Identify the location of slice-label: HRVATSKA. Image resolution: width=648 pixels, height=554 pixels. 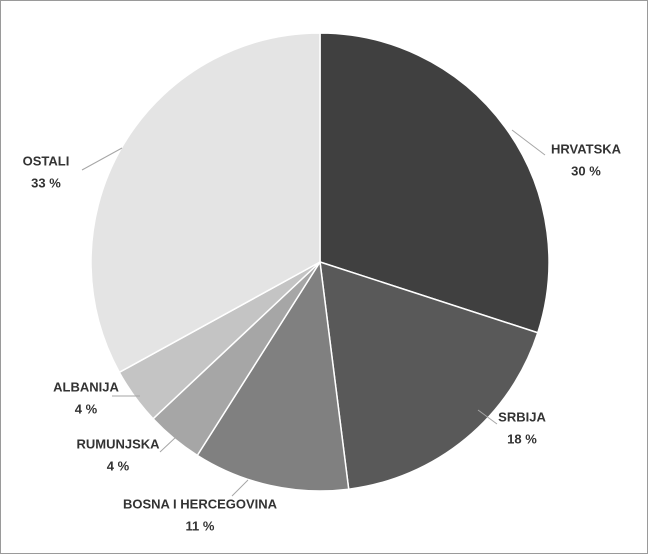
(586, 148).